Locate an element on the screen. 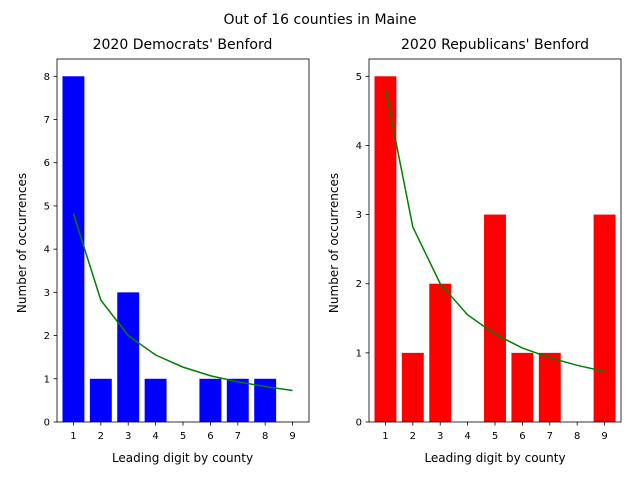 The image size is (640, 480). y-tick-label: 6 is located at coordinates (47, 163).